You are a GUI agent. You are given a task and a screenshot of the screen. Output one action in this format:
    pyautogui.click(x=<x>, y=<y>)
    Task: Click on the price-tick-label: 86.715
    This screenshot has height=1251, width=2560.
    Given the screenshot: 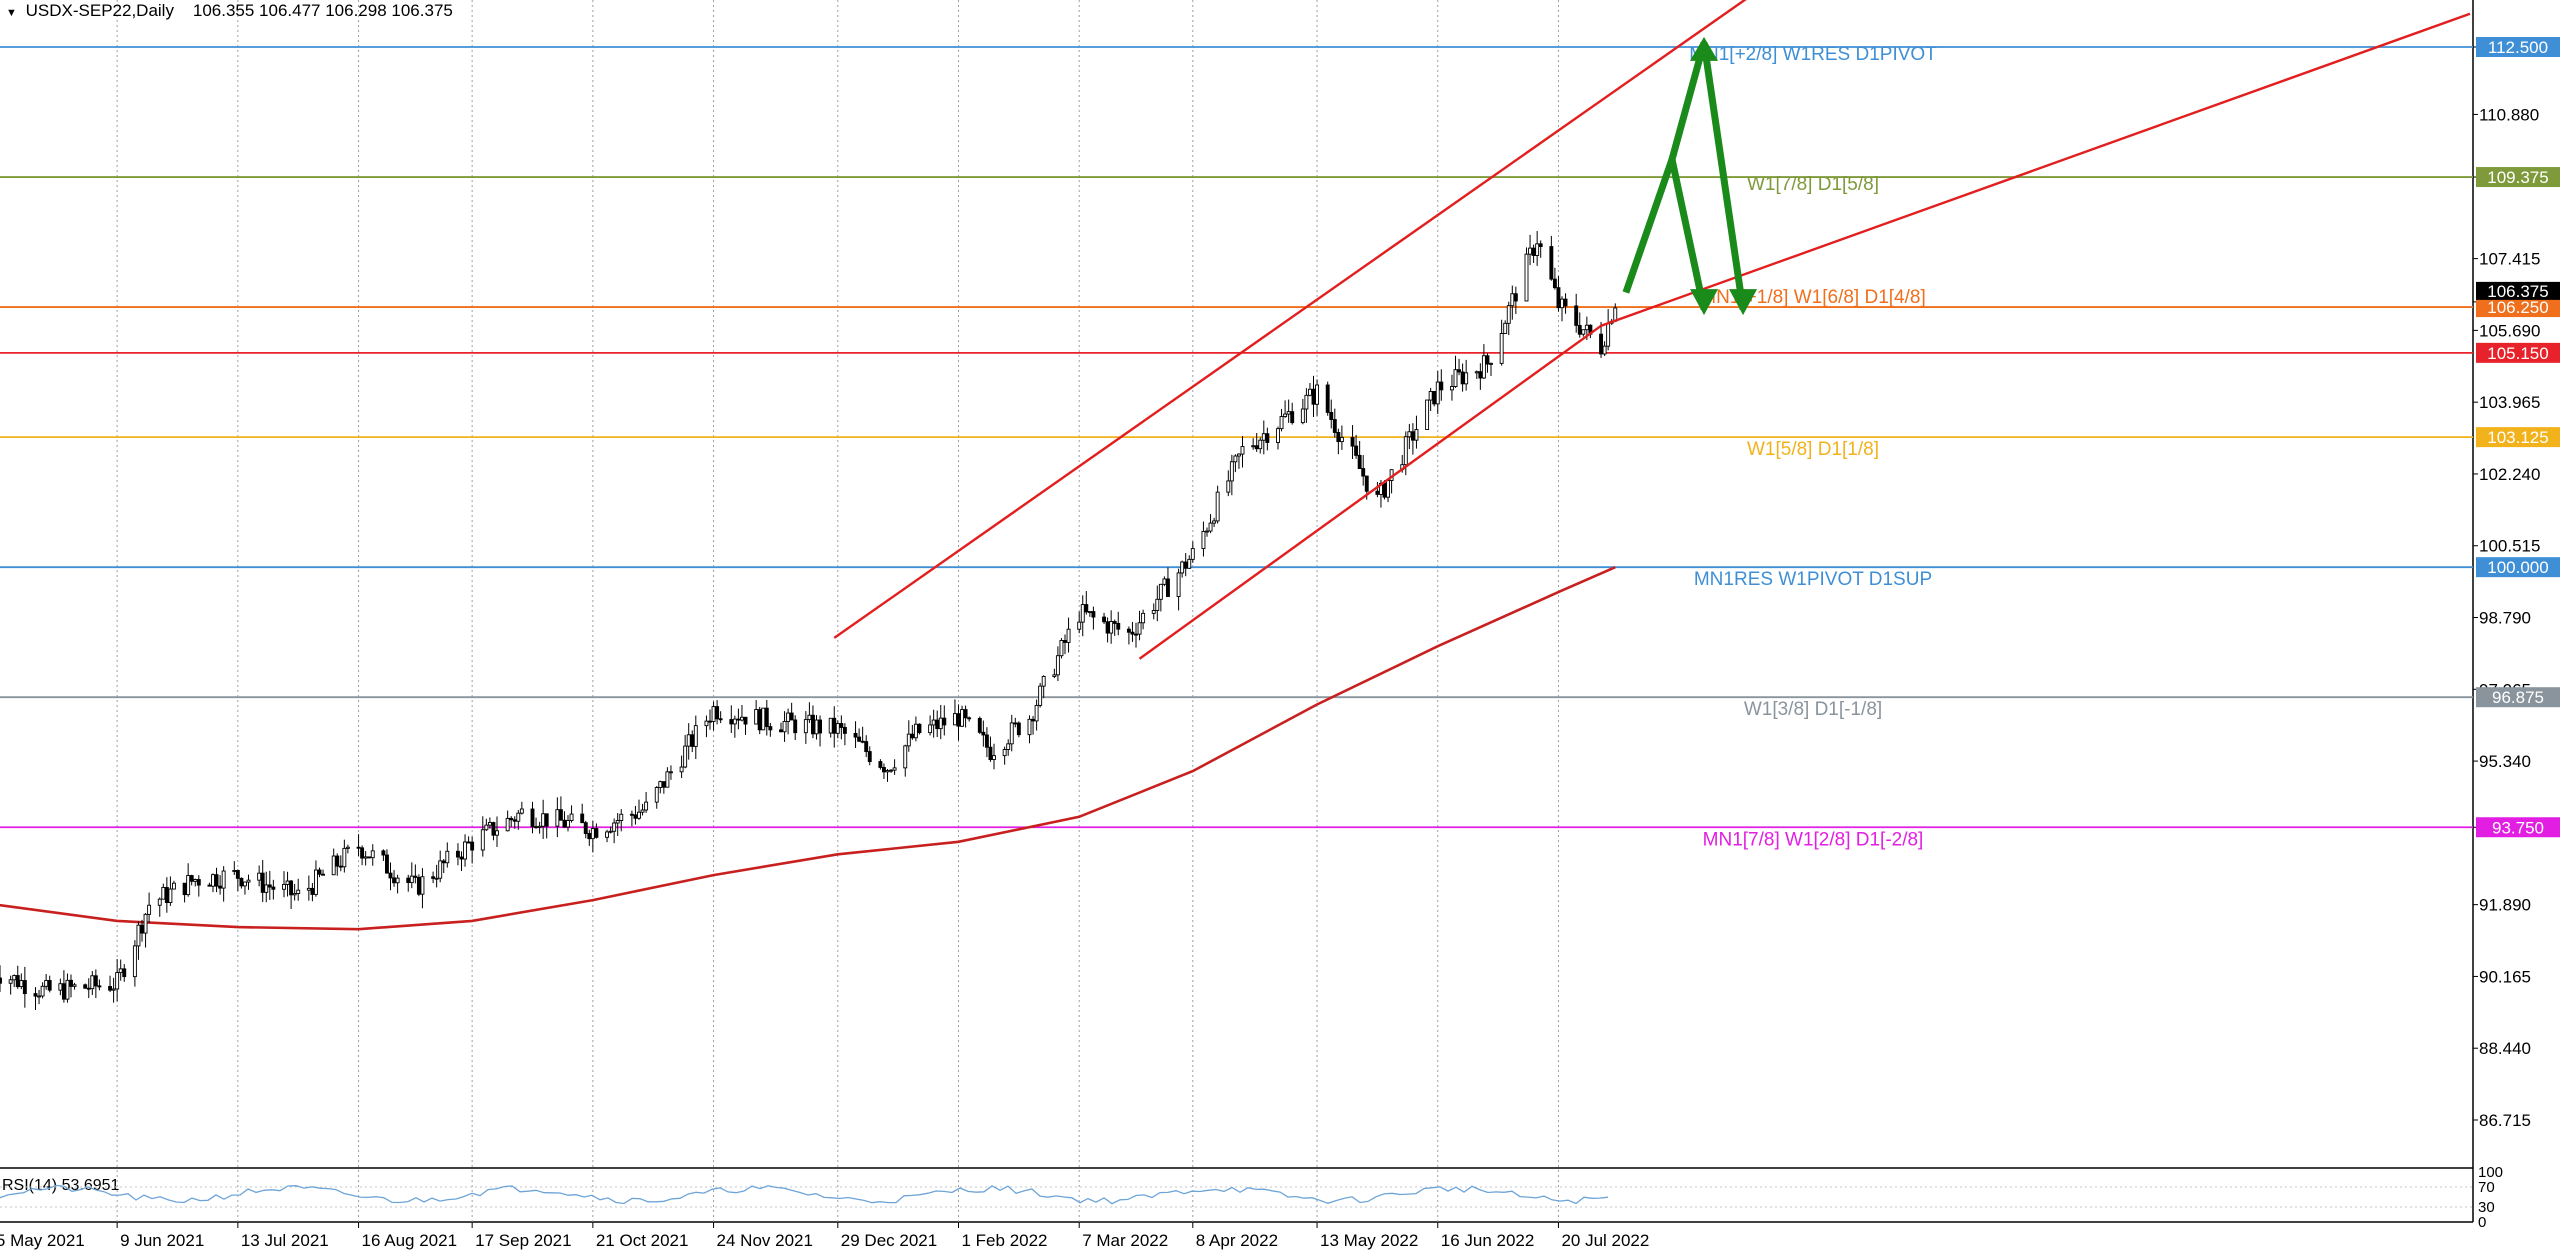 What is the action you would take?
    pyautogui.click(x=2505, y=1120)
    